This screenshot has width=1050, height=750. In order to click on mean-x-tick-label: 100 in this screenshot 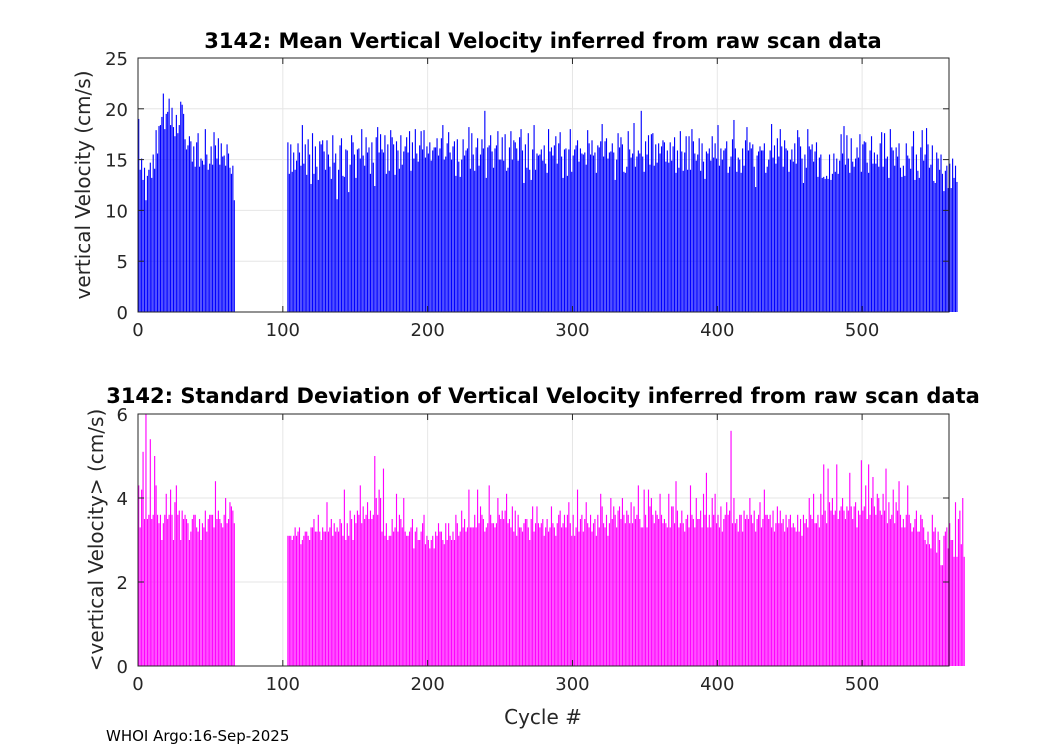, I will do `click(283, 330)`.